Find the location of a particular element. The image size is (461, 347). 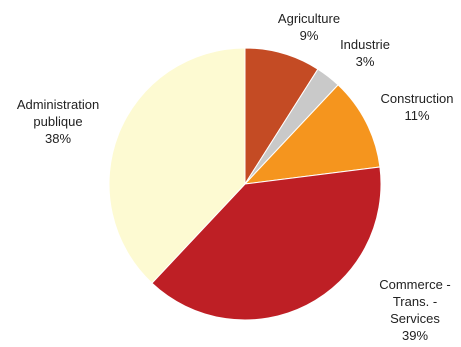

slice-name-administration-line-2: publique is located at coordinates (58, 121).